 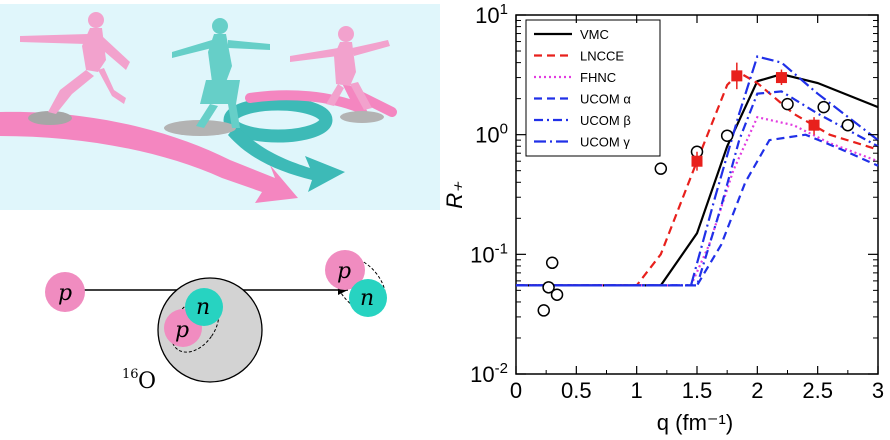 What do you see at coordinates (817, 390) in the screenshot?
I see `x-tick-label: 2.5` at bounding box center [817, 390].